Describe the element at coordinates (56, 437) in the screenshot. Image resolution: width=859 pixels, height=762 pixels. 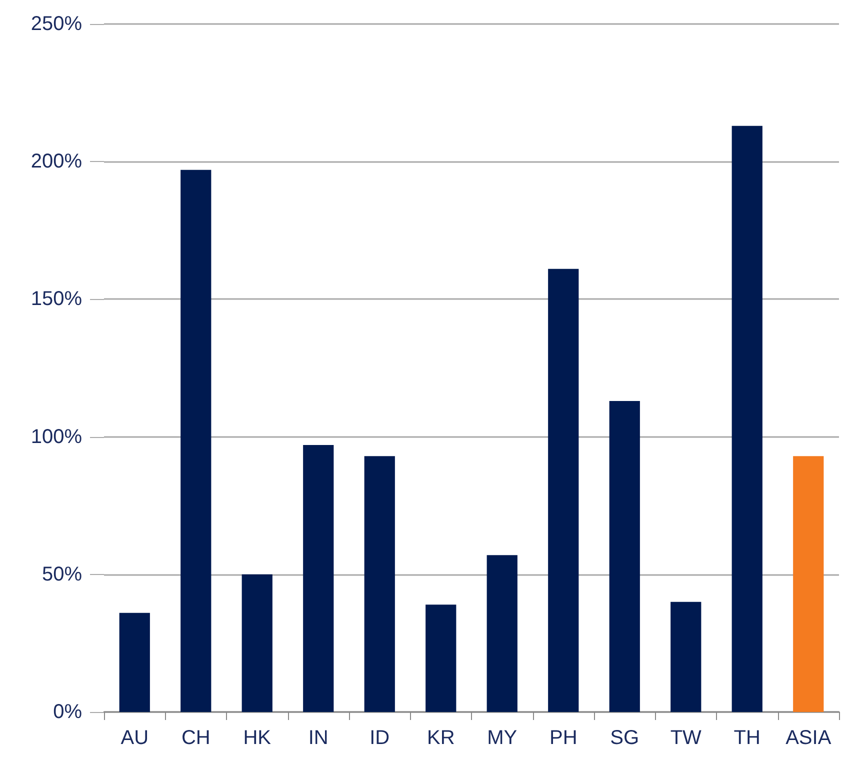
I see `y-tick-label: 100%` at that location.